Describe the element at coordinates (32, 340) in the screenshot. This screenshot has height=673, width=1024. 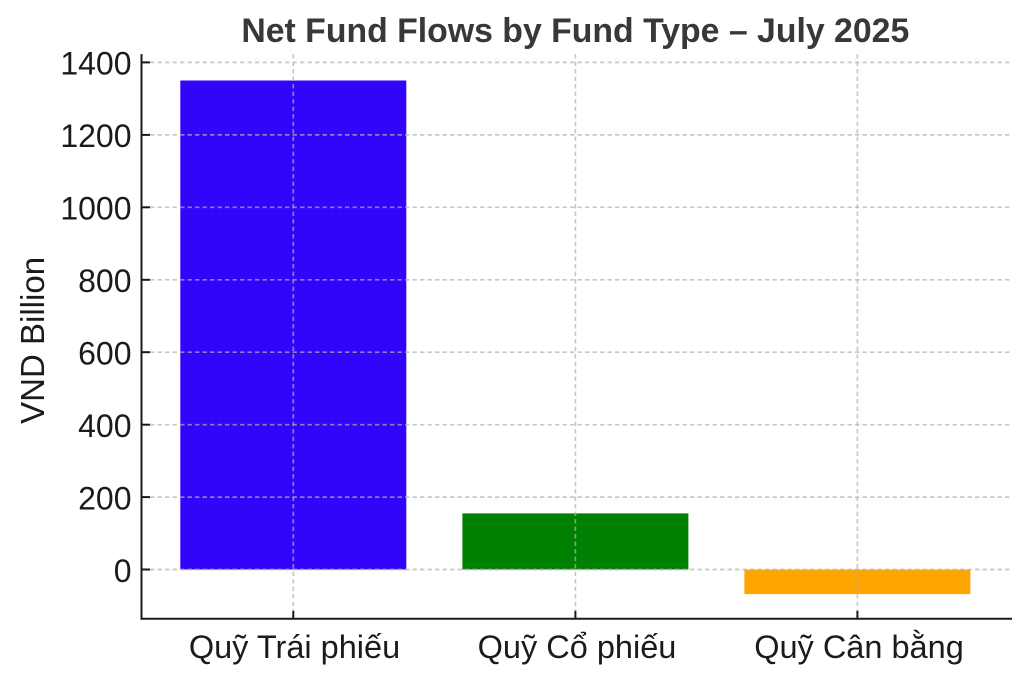
I see `svg-text: VND Billion` at that location.